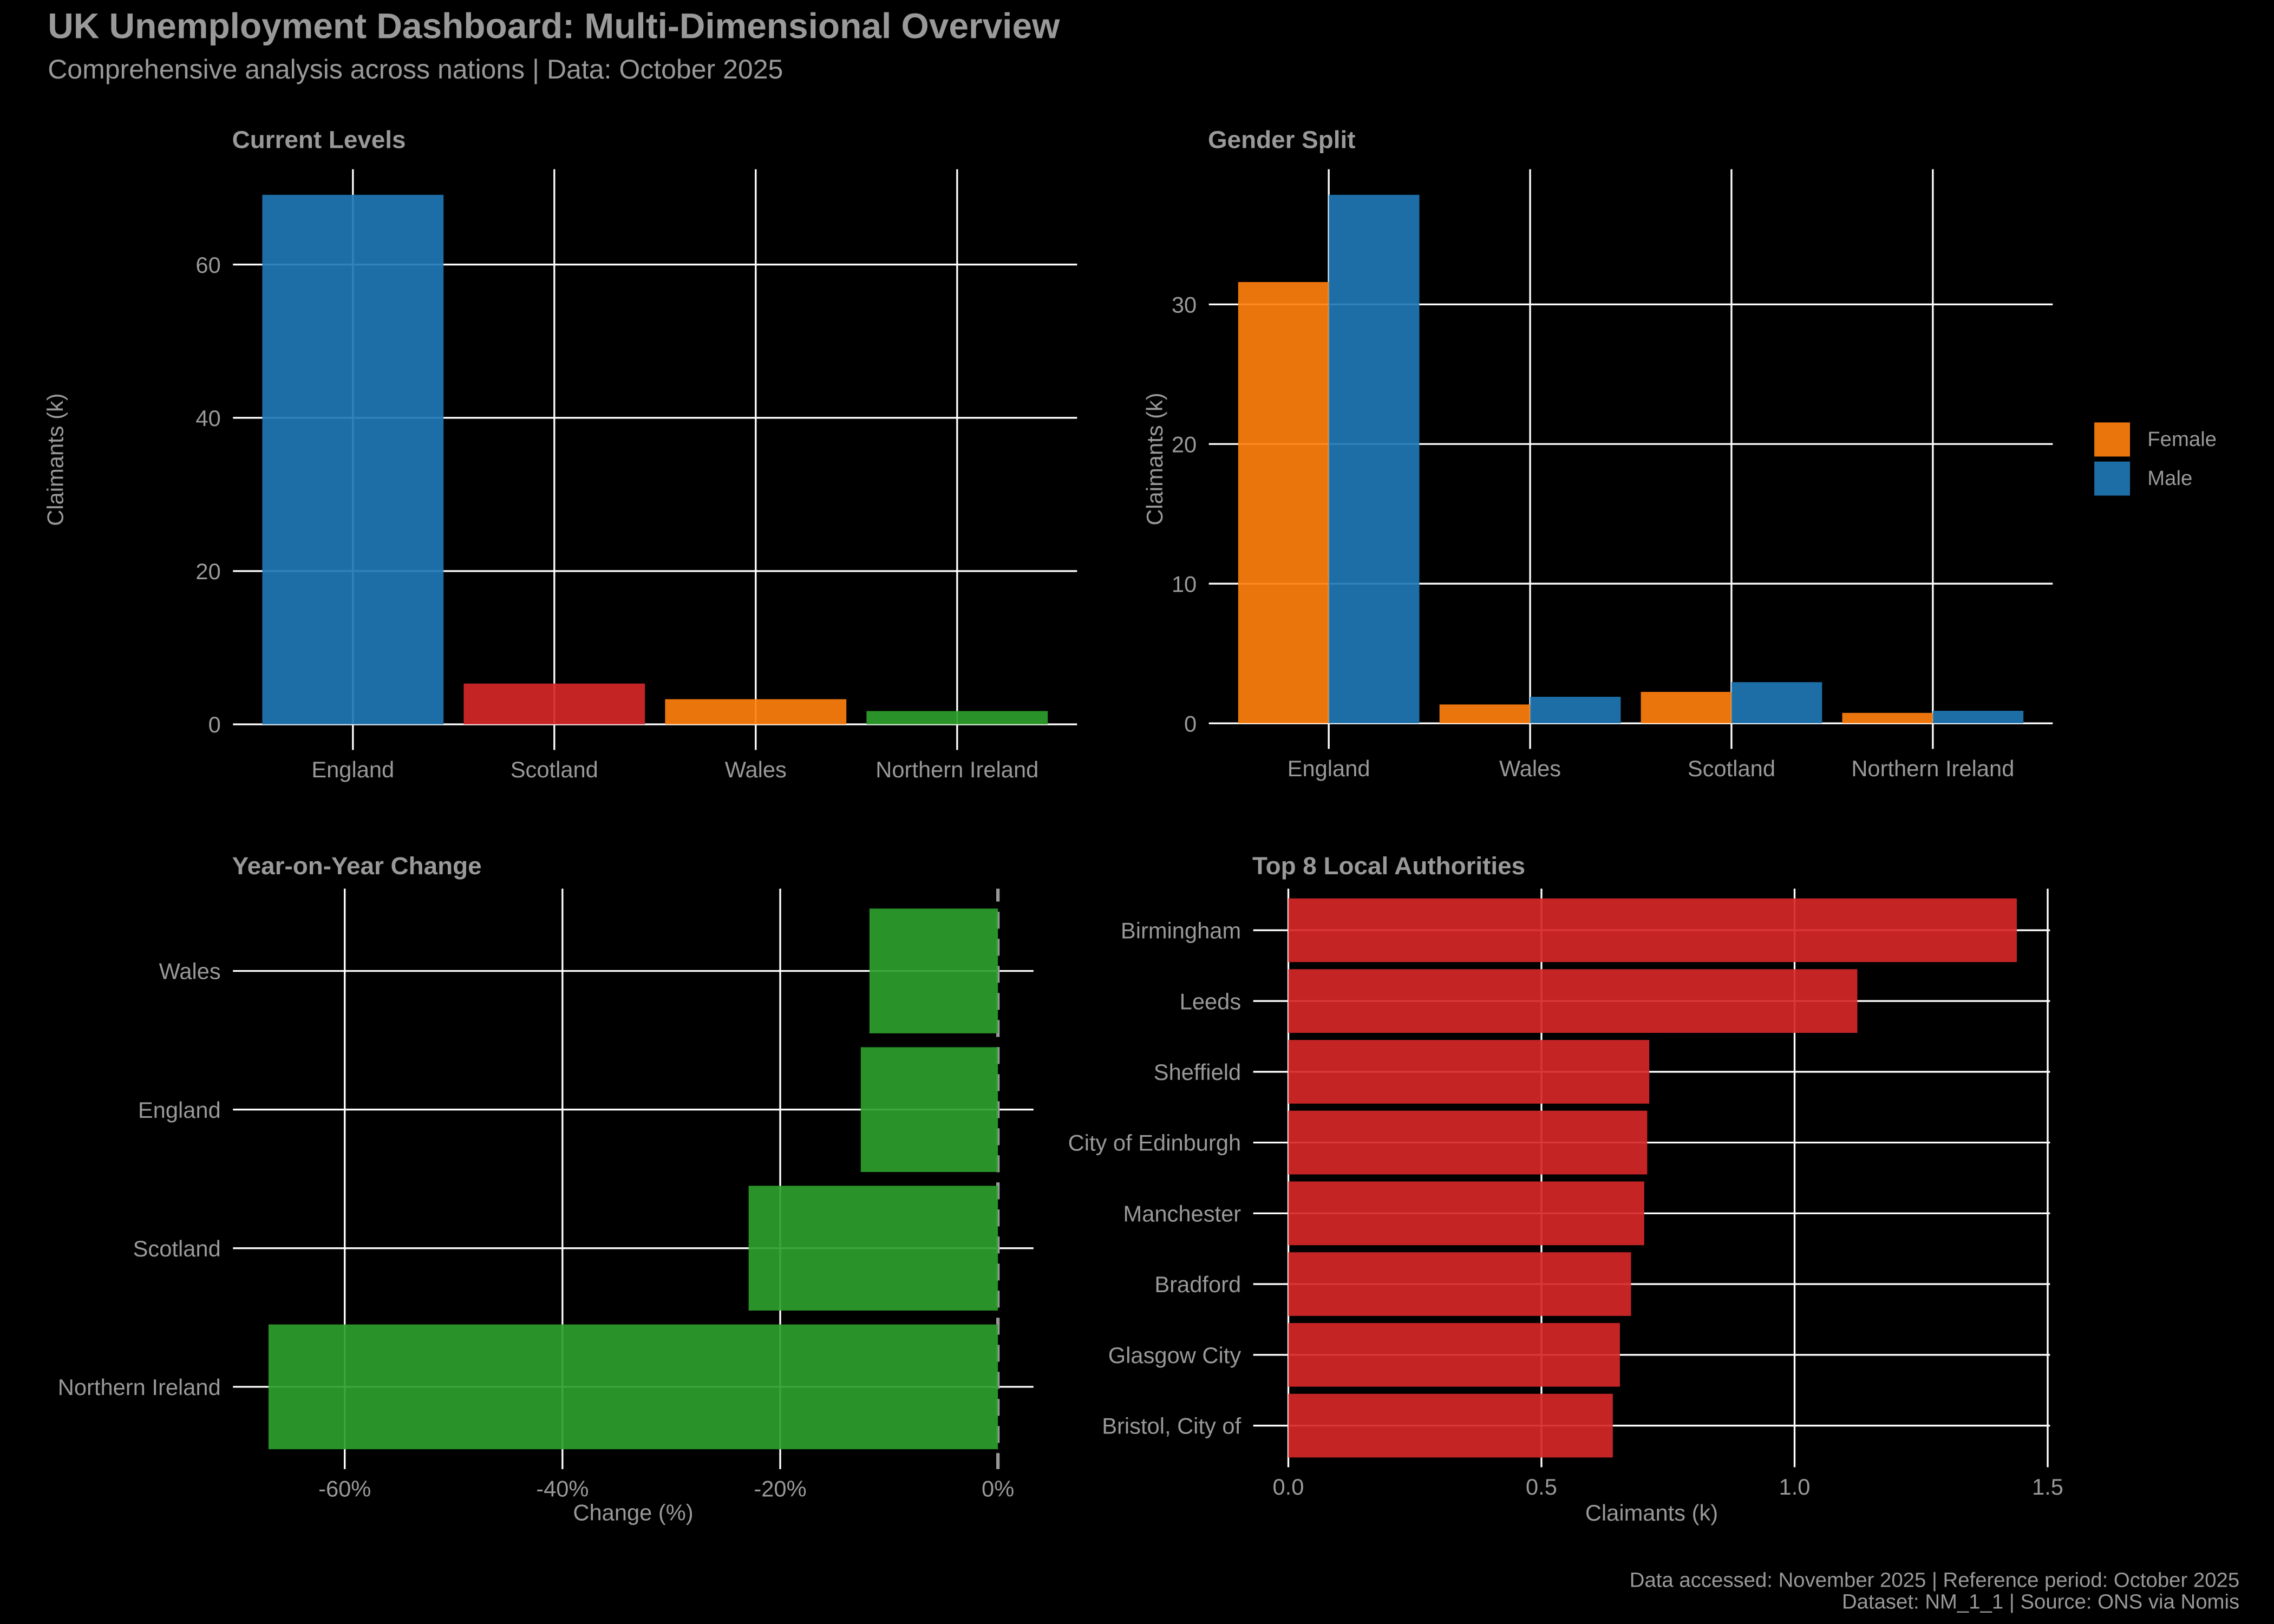 The width and height of the screenshot is (2274, 1624). I want to click on svg-text: Change (%), so click(633, 1512).